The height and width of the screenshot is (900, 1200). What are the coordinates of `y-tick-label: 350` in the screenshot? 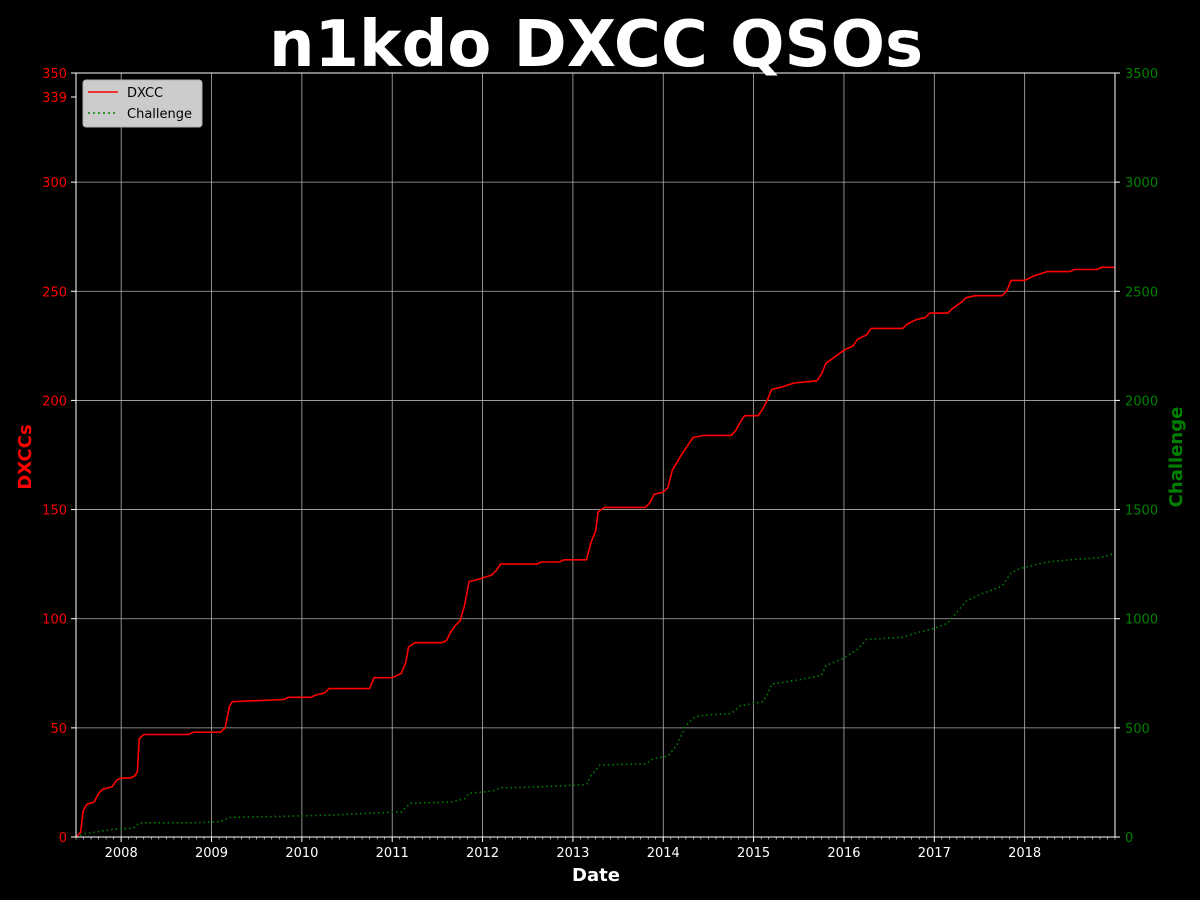 It's located at (54, 74).